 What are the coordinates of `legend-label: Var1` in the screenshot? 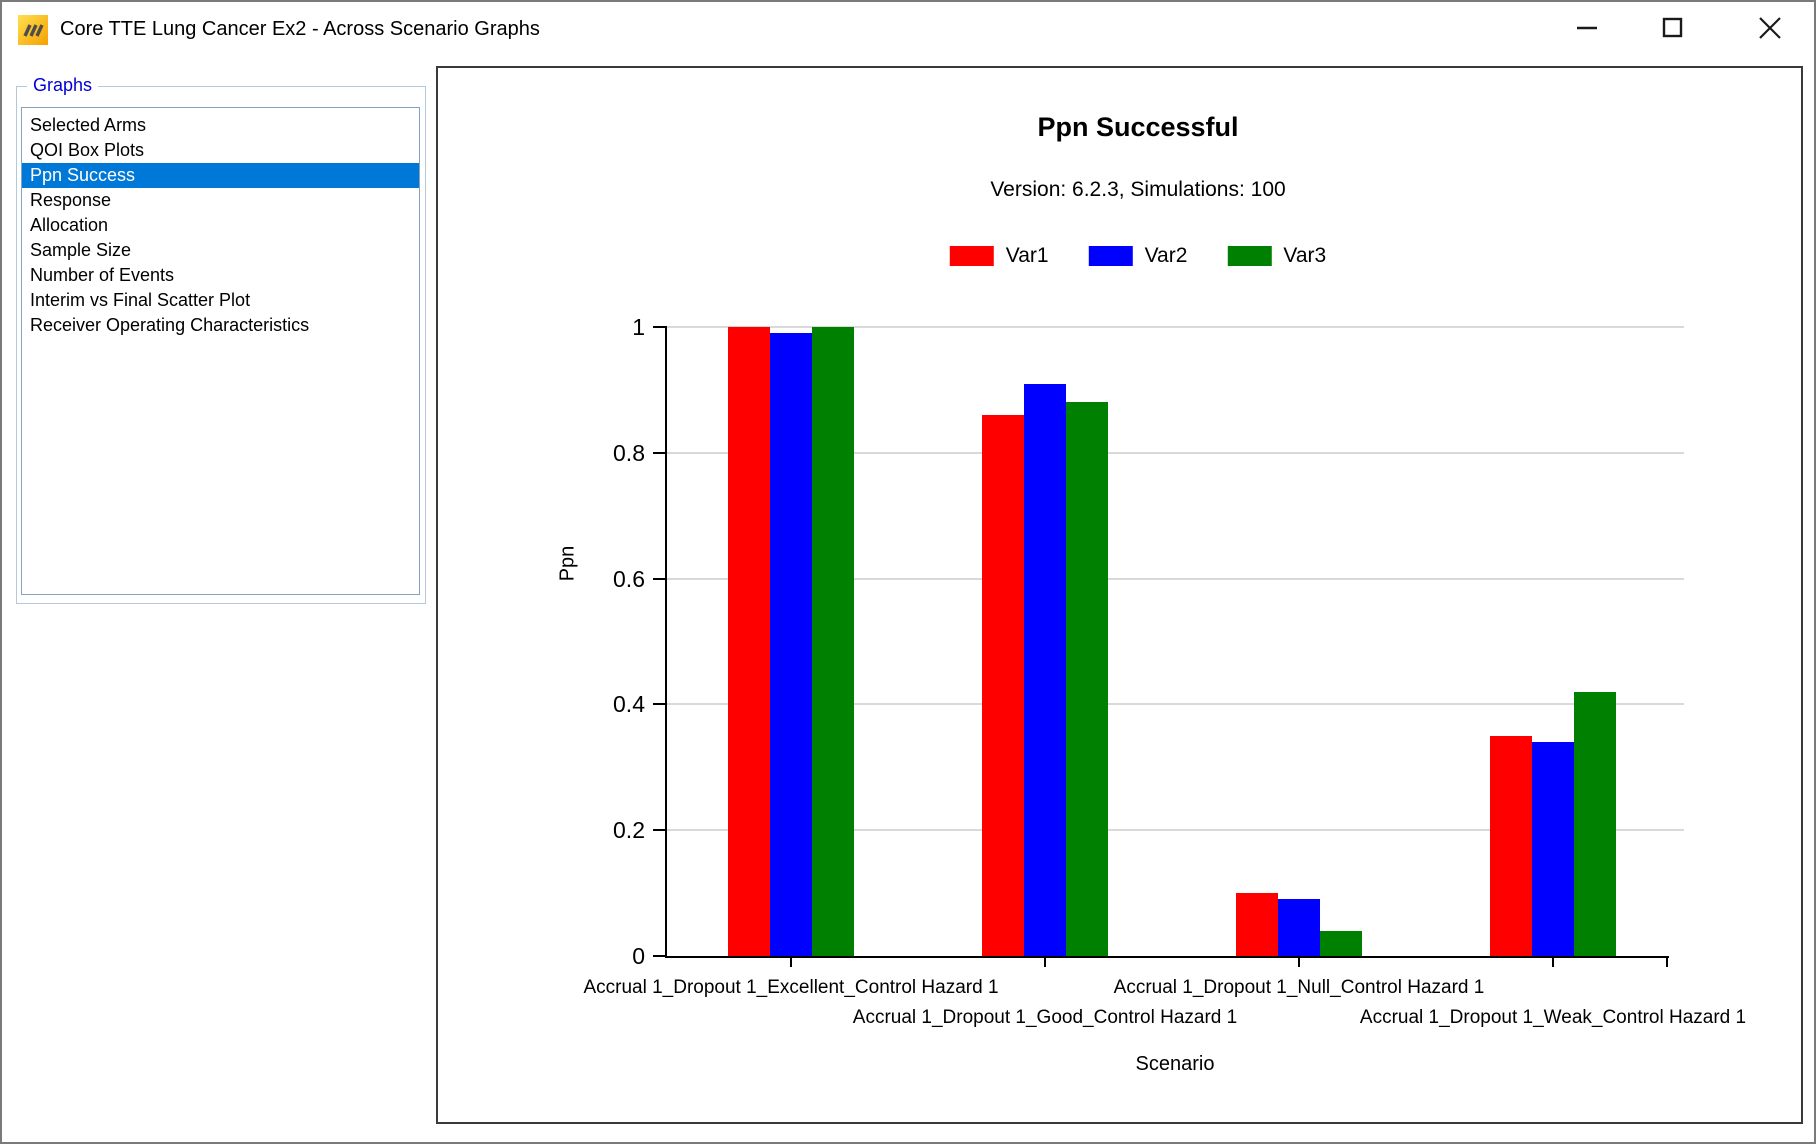 It's located at (1027, 255).